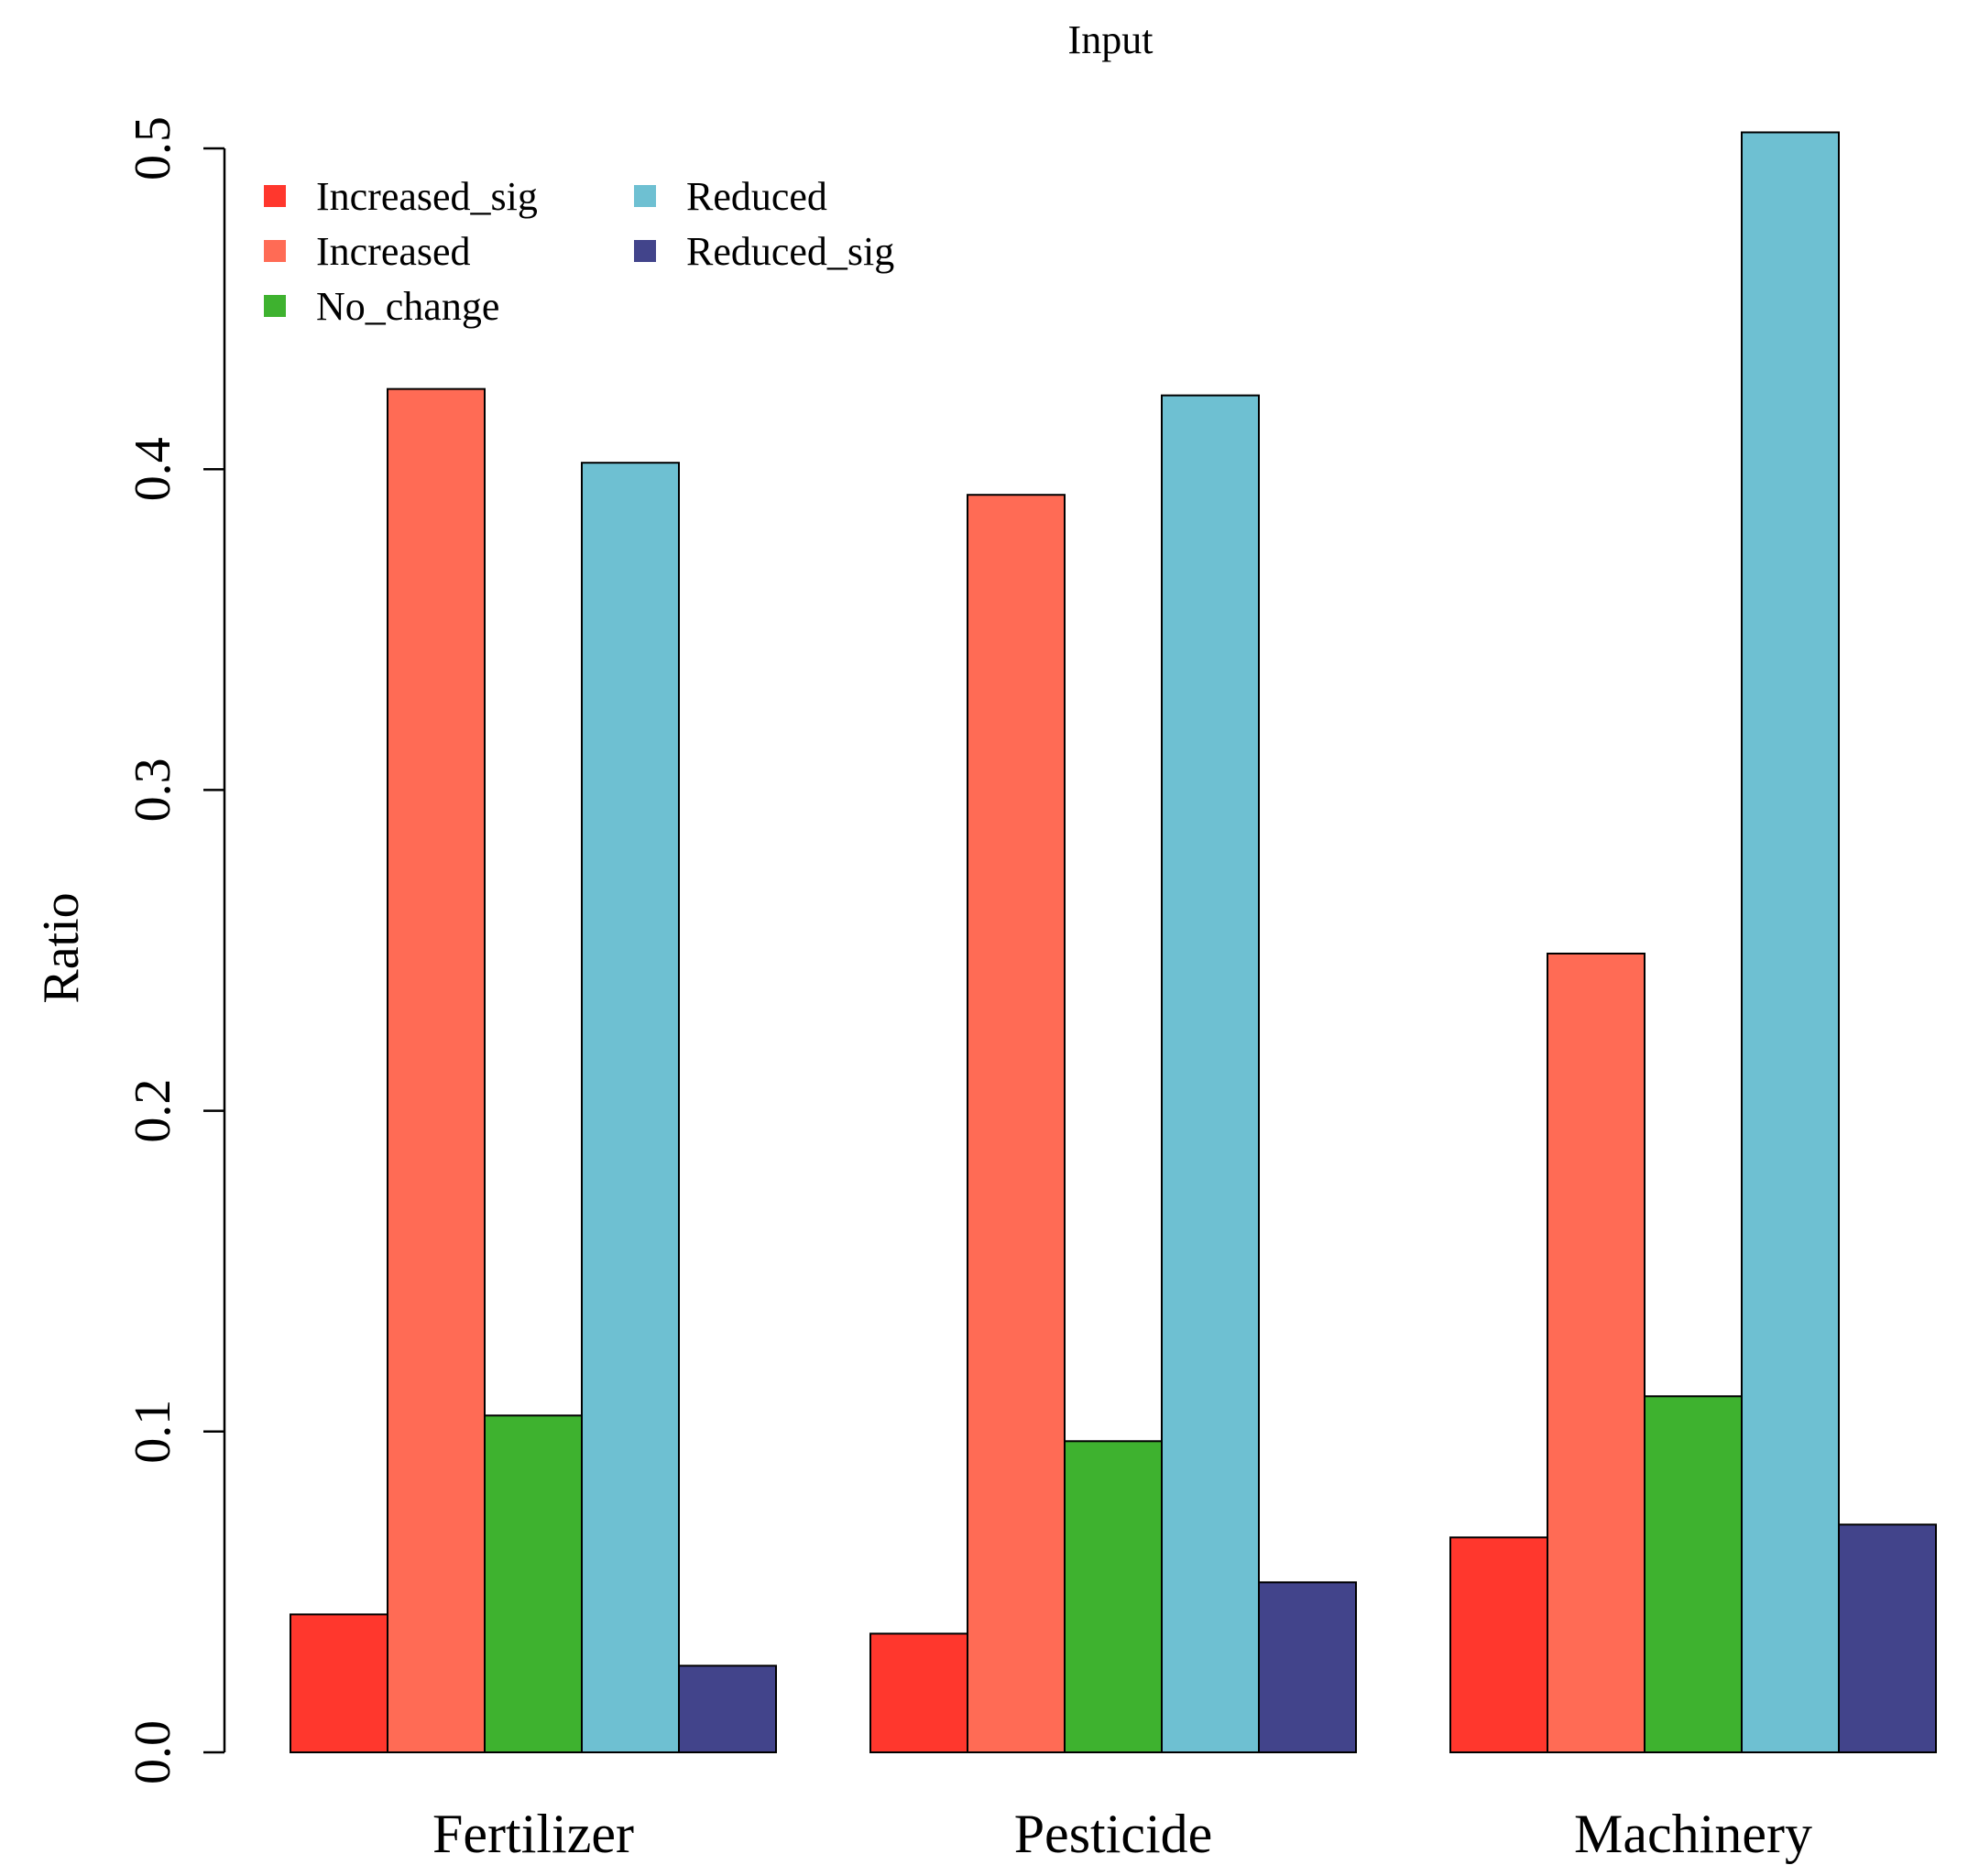  I want to click on y-tick-label: 0.1, so click(153, 1432).